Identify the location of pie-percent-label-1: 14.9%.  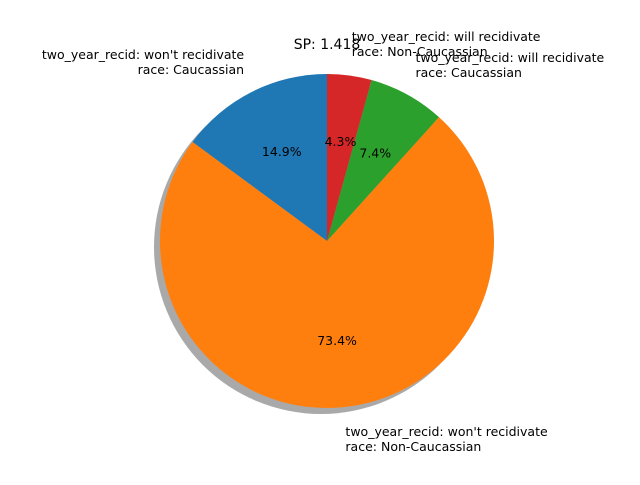
(282, 151).